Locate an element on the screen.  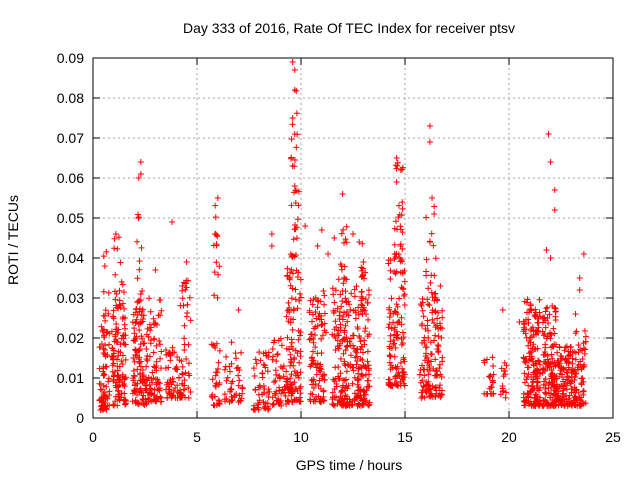
y-tick-label: 0.06 is located at coordinates (70, 178).